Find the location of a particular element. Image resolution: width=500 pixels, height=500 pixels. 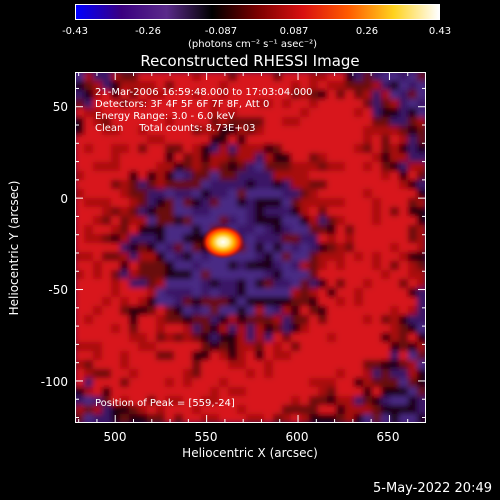

info-energy-range: Energy Range: 3.0 - 6.0 keV is located at coordinates (165, 116).